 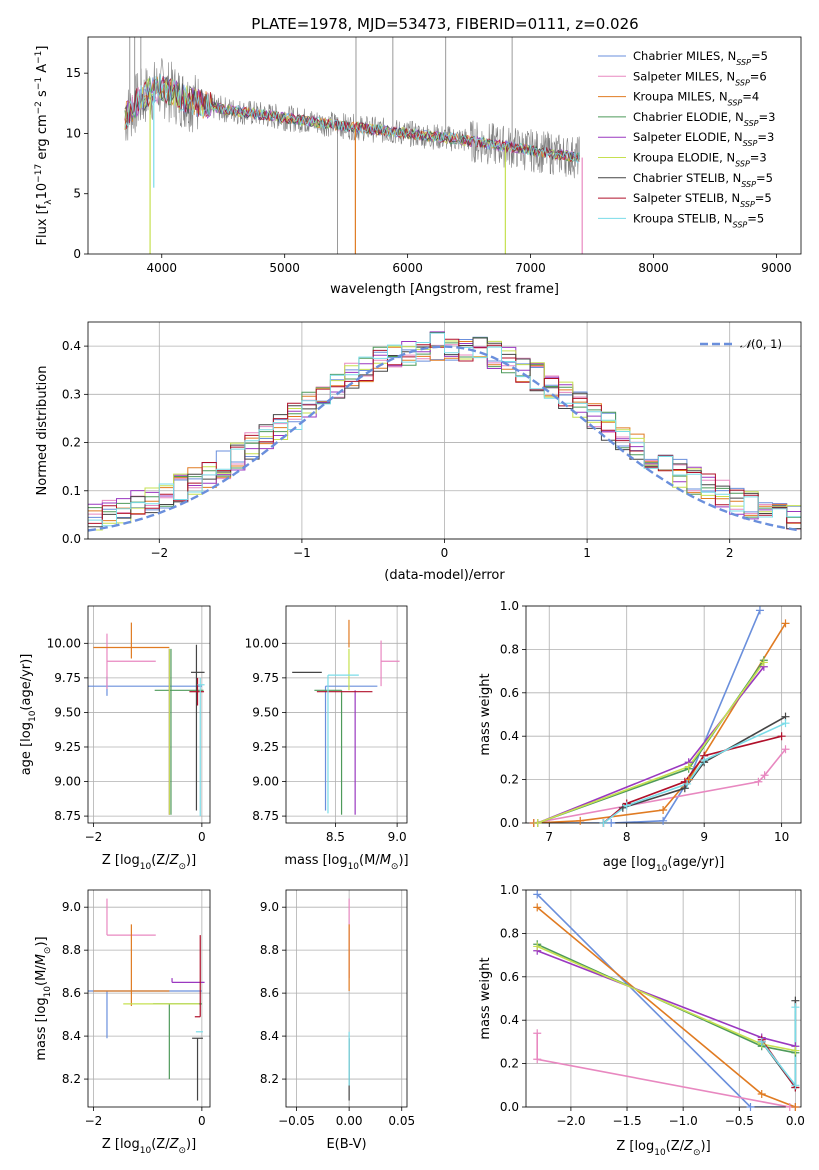 What do you see at coordinates (509, 977) in the screenshot?
I see `y-tick-label: 0.6` at bounding box center [509, 977].